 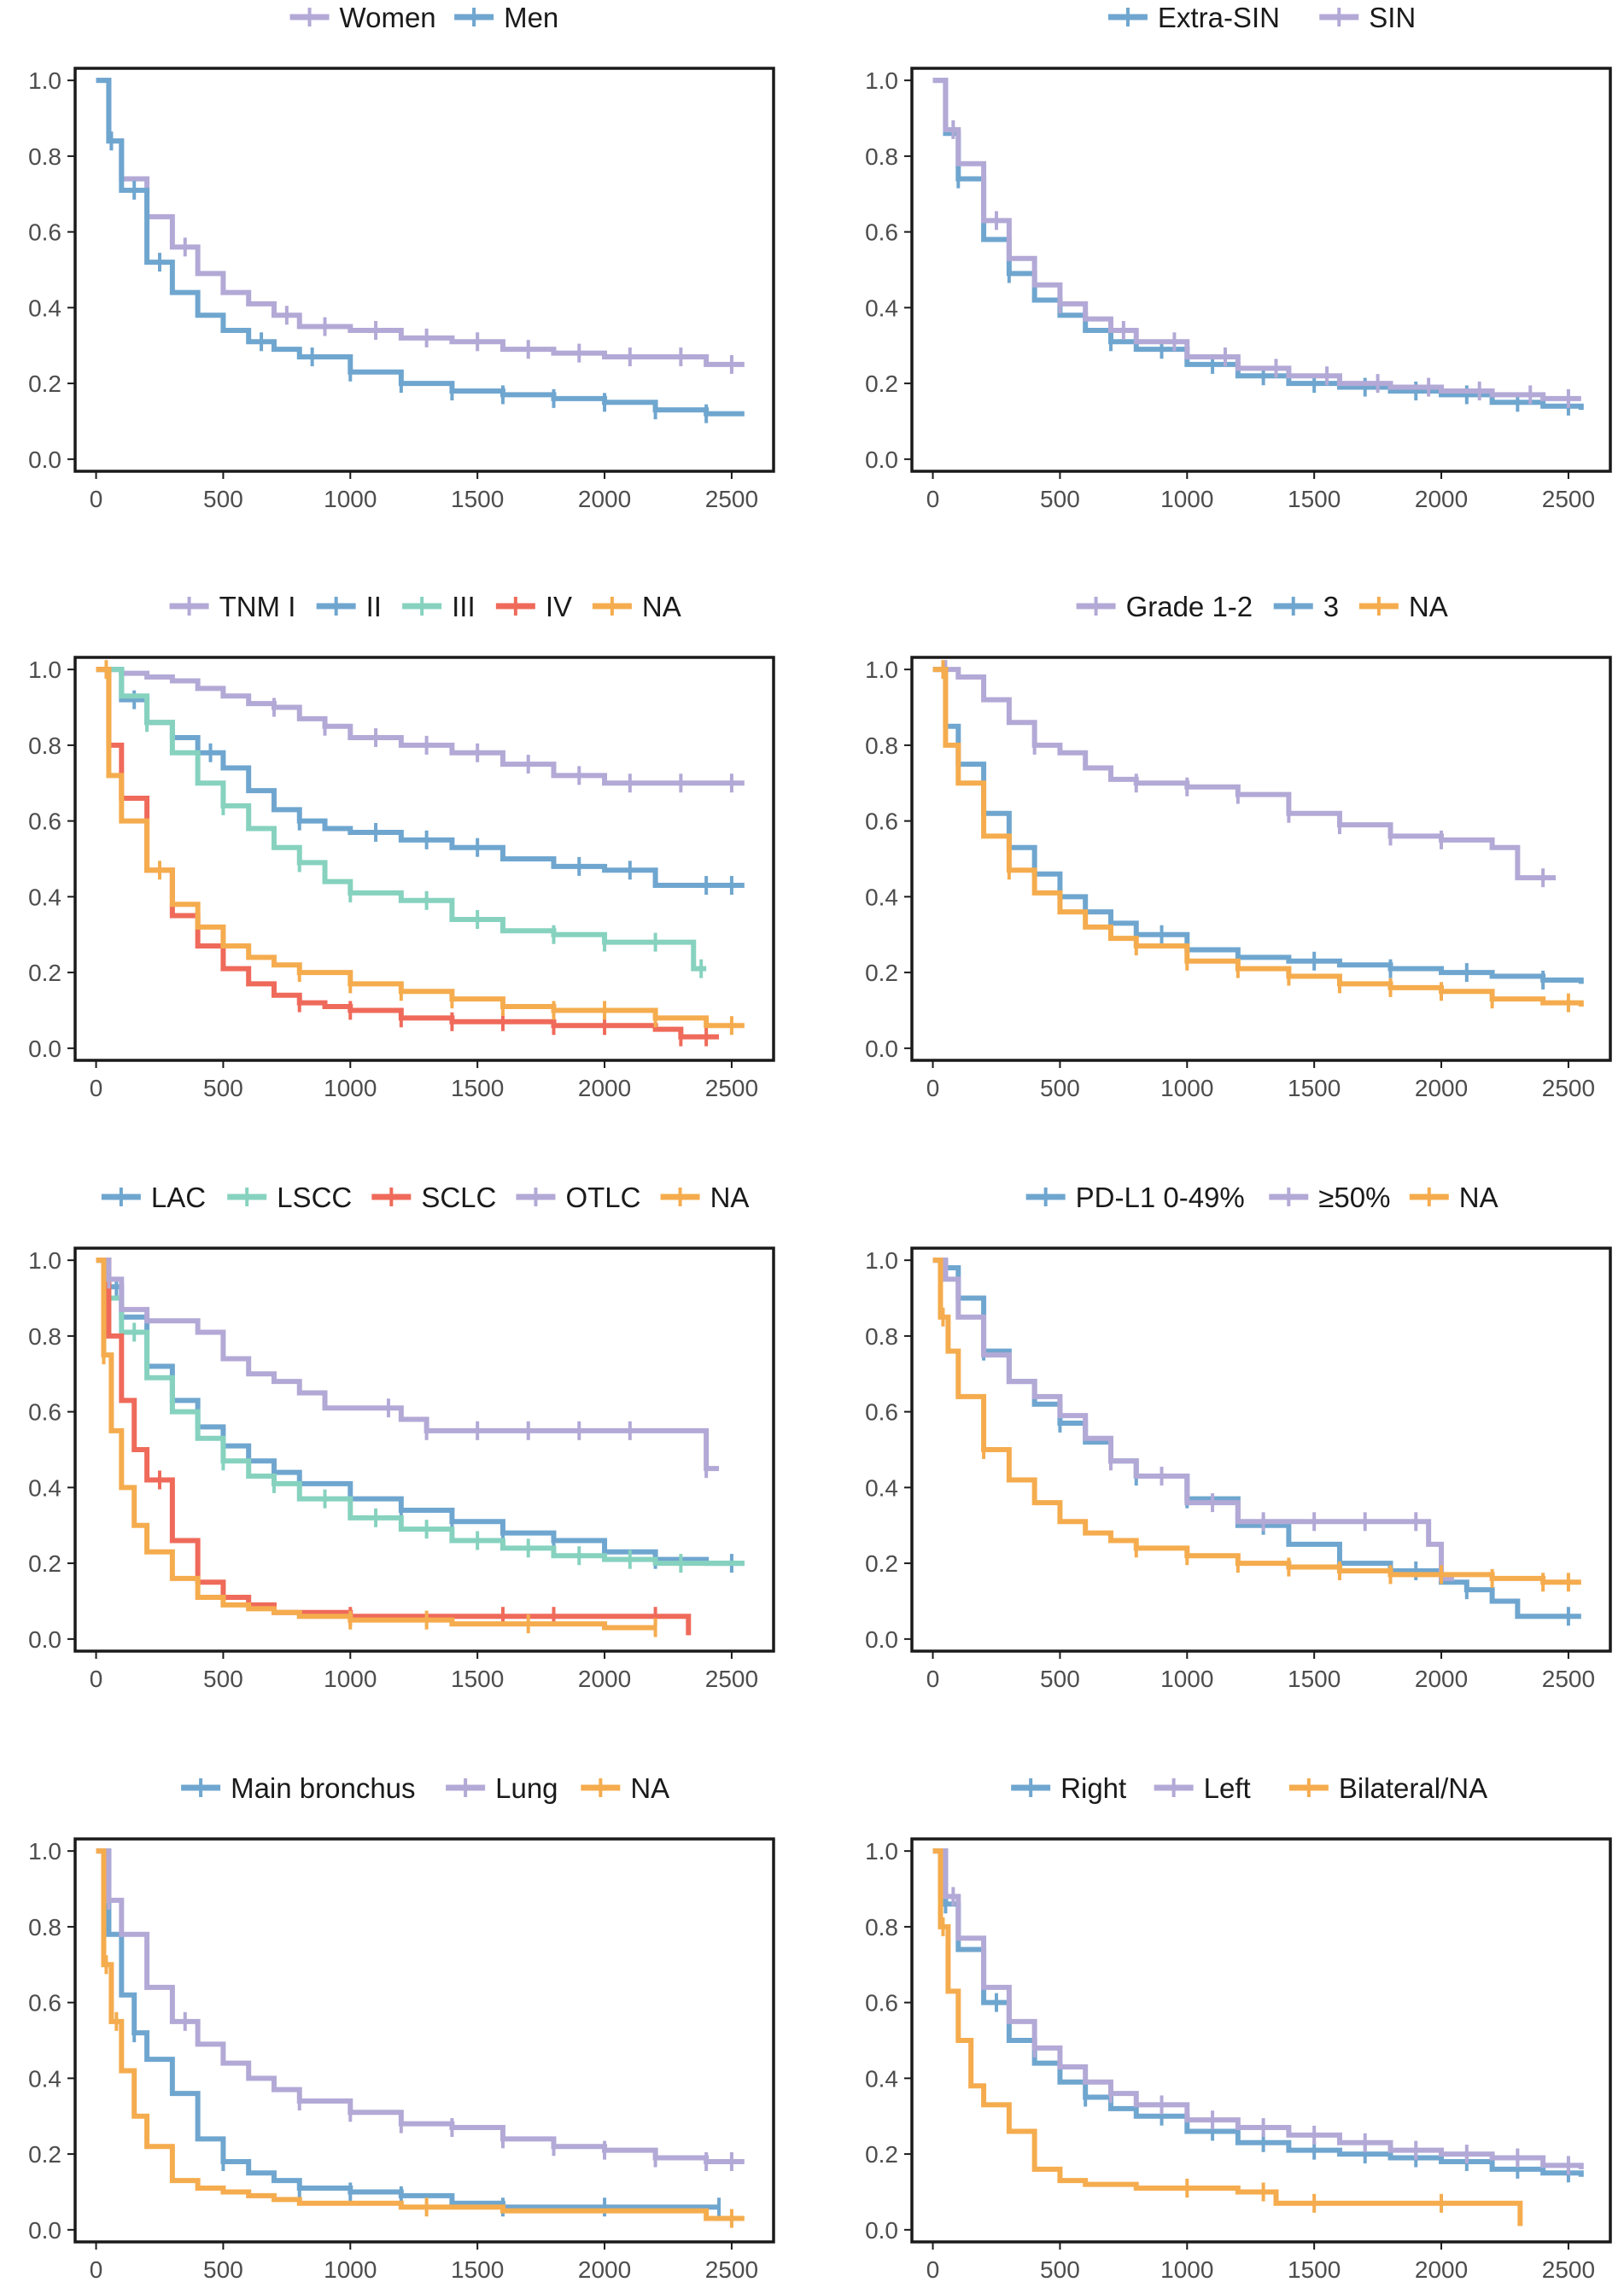 What do you see at coordinates (1413, 1788) in the screenshot?
I see `legend-label: Bilateral/NA` at bounding box center [1413, 1788].